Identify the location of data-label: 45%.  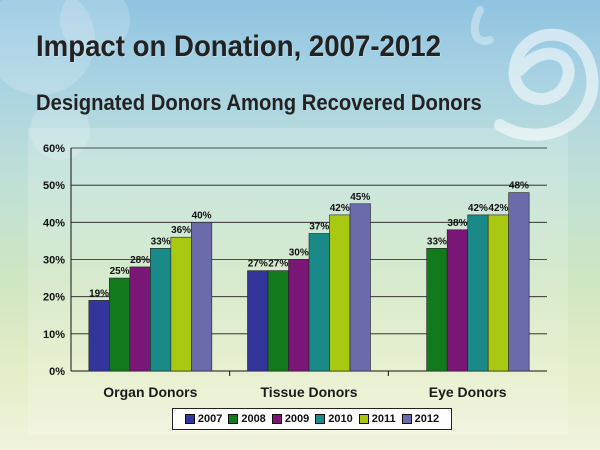
(360, 197).